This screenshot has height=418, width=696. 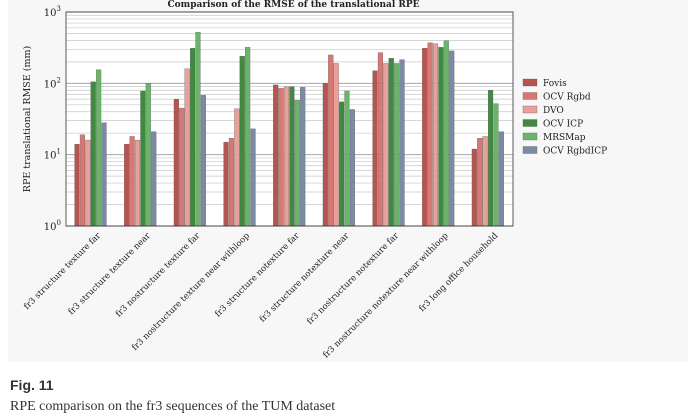 I want to click on y-tick-label: 10⁰, so click(x=52, y=226).